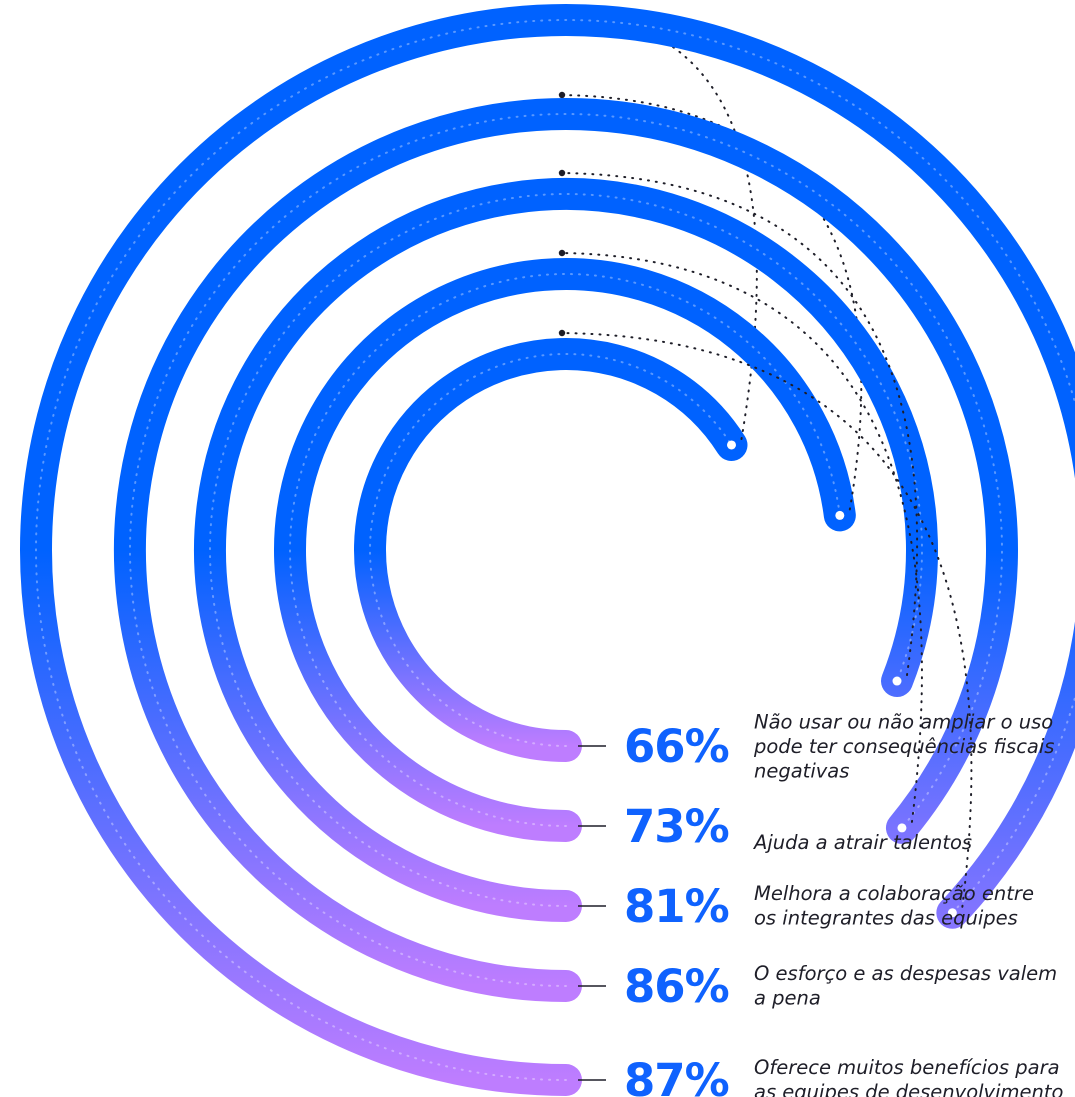  Describe the element at coordinates (676, 906) in the screenshot. I see `value-label: 81%` at that location.